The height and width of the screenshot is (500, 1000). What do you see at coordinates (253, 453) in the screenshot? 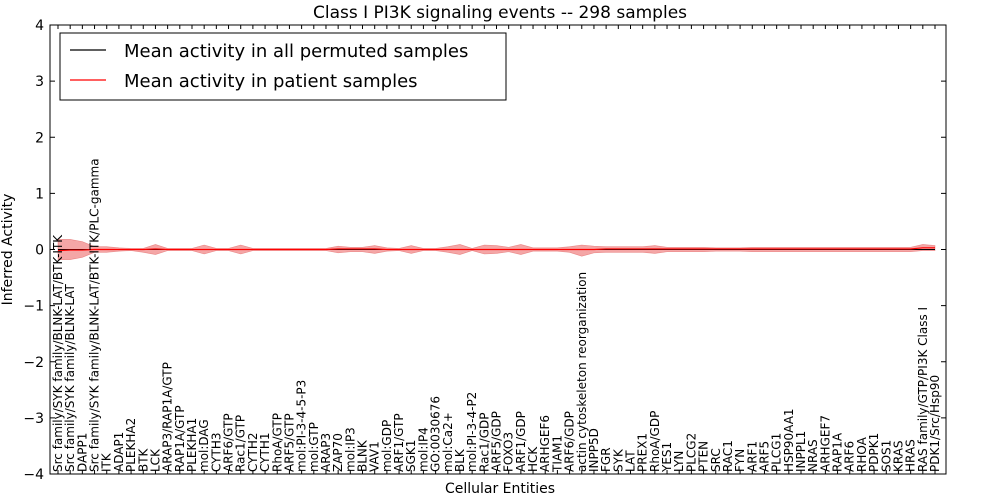
I see `x-tick-label: CYTH2` at bounding box center [253, 453].